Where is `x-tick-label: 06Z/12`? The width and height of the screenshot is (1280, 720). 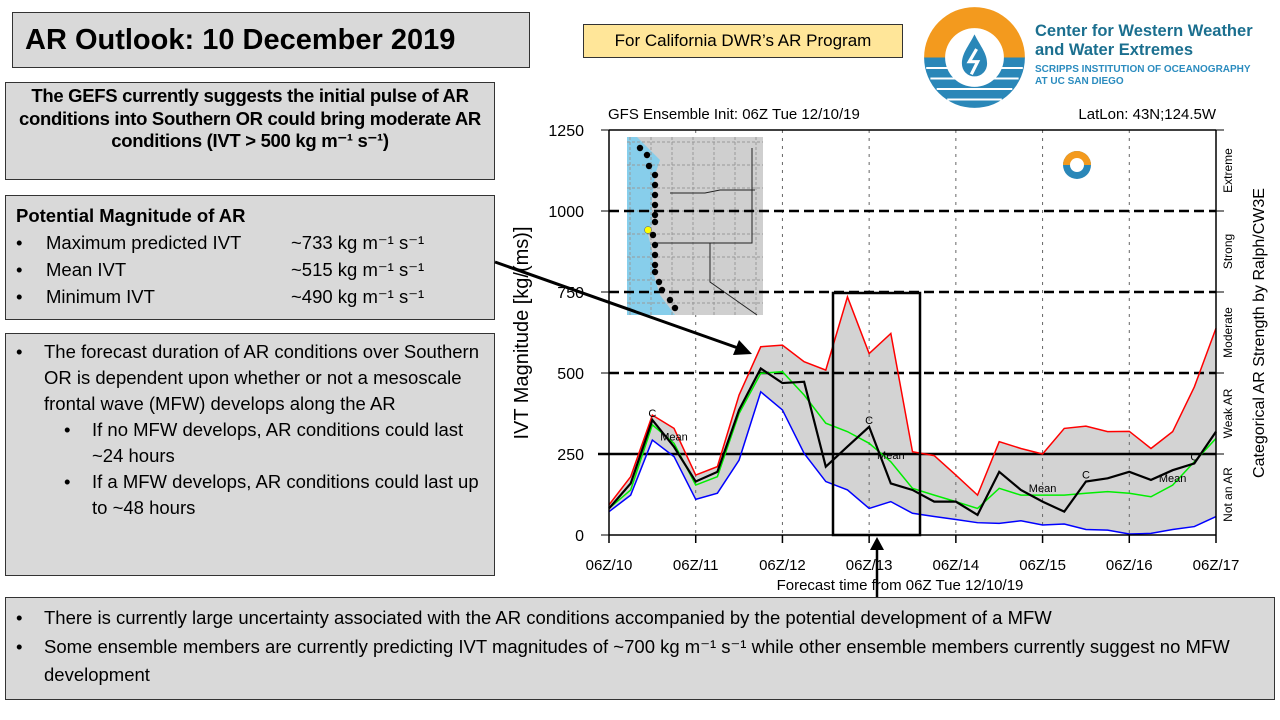 x-tick-label: 06Z/12 is located at coordinates (782, 565).